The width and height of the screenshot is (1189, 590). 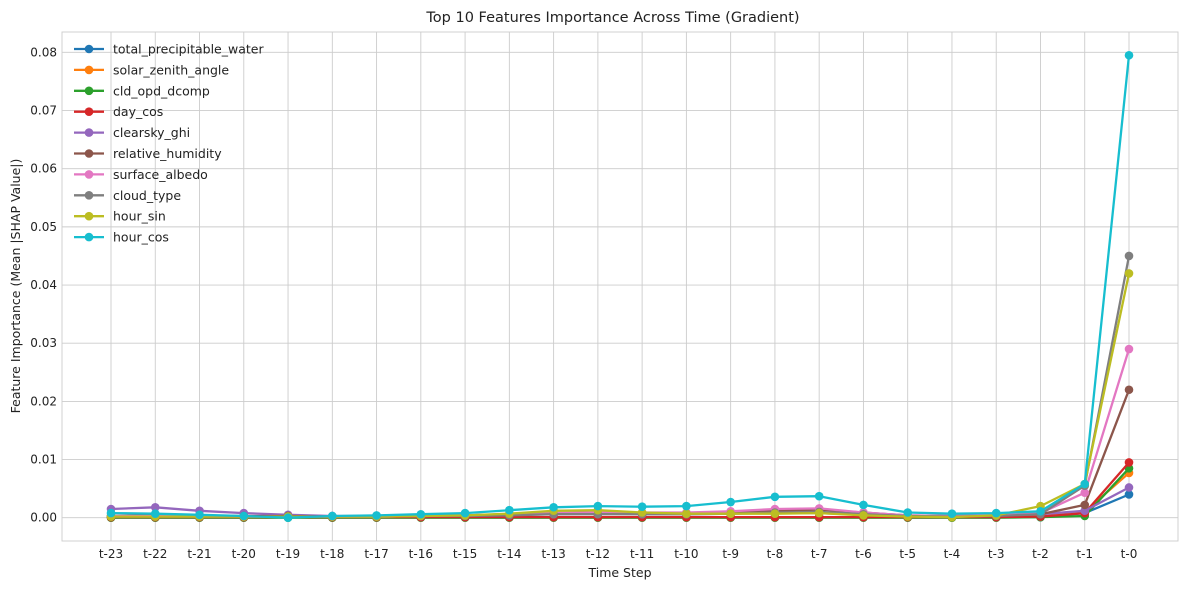 I want to click on legend-label: solar_zenith_angle, so click(x=171, y=69).